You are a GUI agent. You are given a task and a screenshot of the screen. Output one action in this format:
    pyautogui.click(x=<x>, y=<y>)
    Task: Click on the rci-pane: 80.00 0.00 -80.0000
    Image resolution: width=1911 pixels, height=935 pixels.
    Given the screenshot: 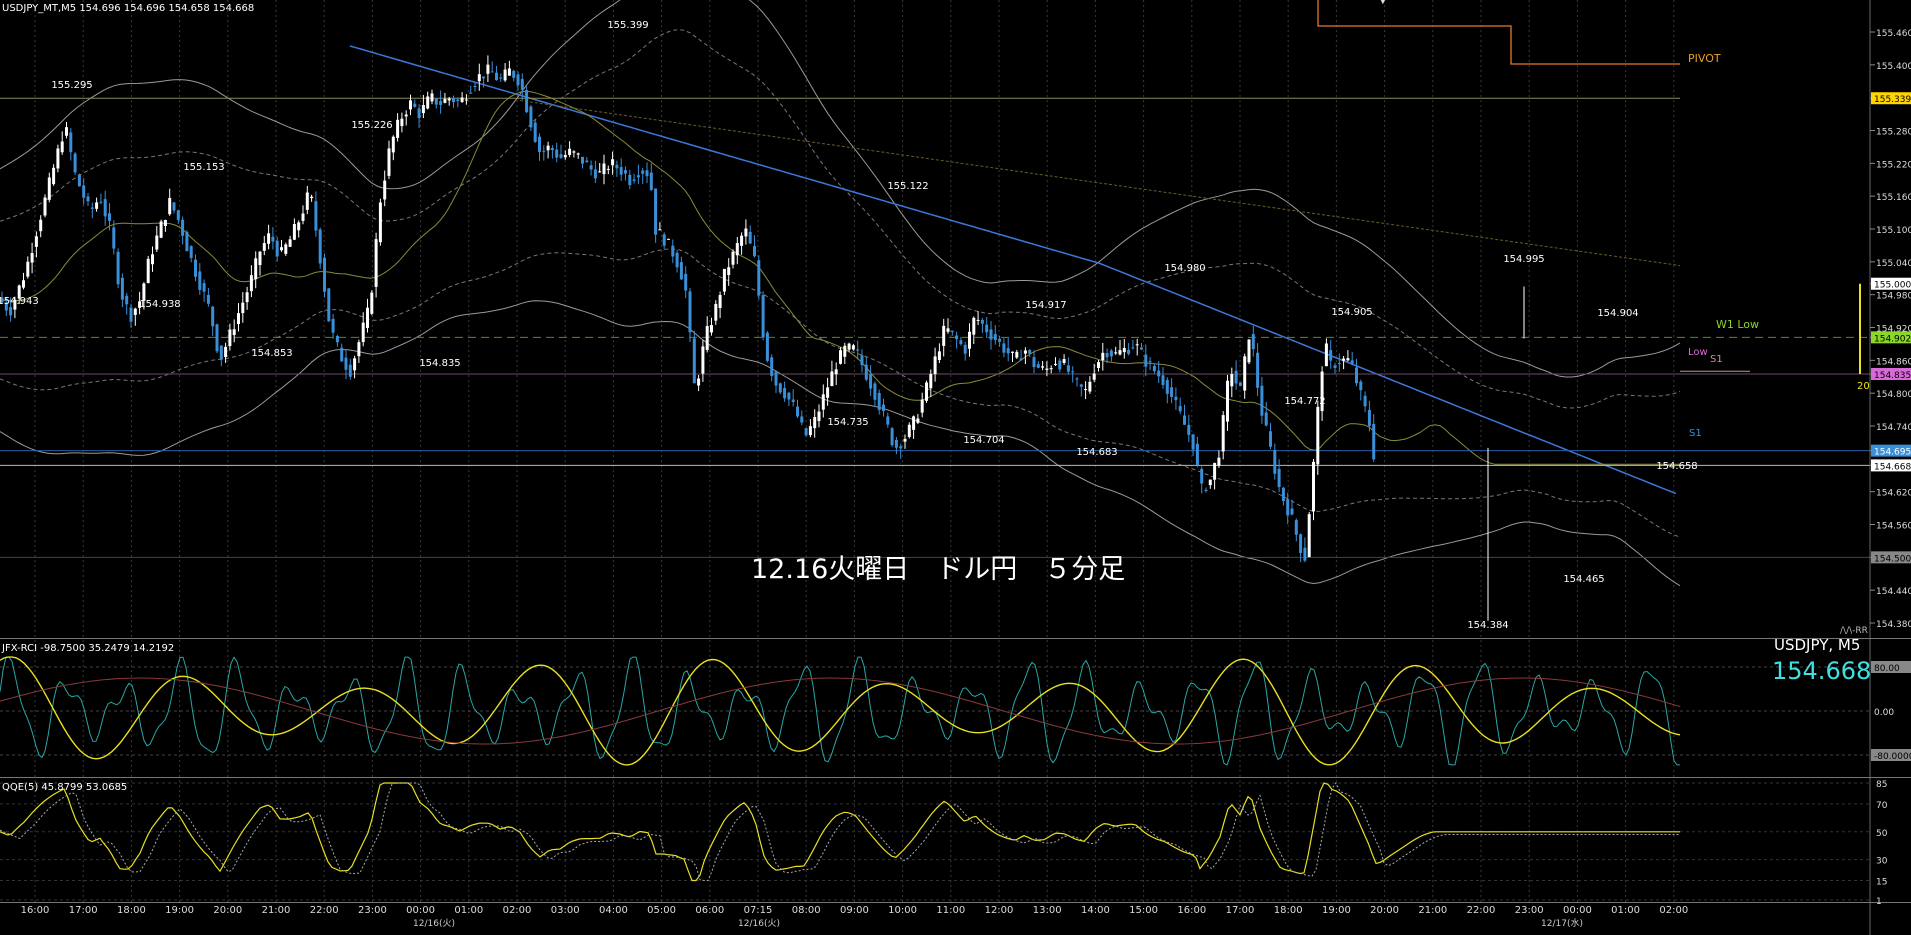 What is the action you would take?
    pyautogui.click(x=955, y=711)
    